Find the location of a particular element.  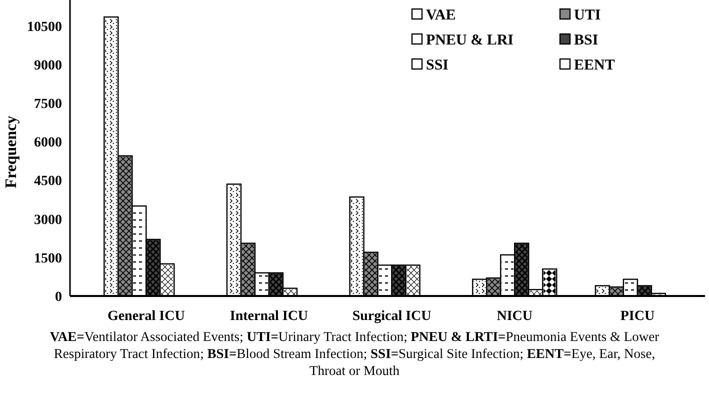

y-tick-label: 9000 is located at coordinates (48, 66).